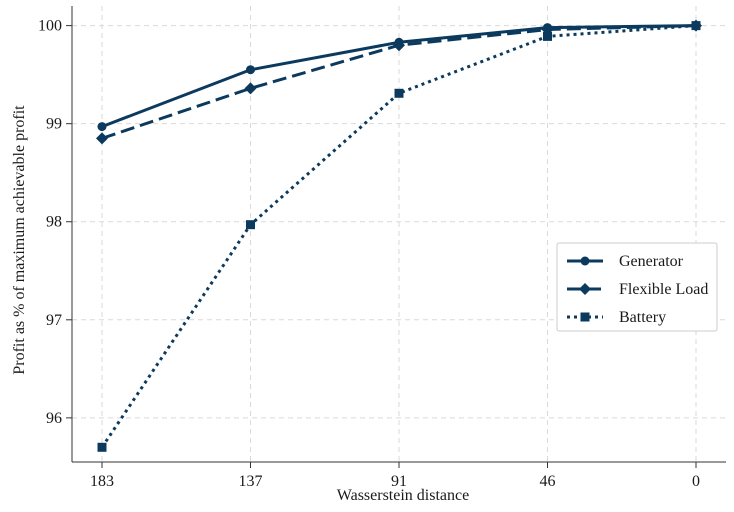  I want to click on legend-label-generator: Generator, so click(651, 261).